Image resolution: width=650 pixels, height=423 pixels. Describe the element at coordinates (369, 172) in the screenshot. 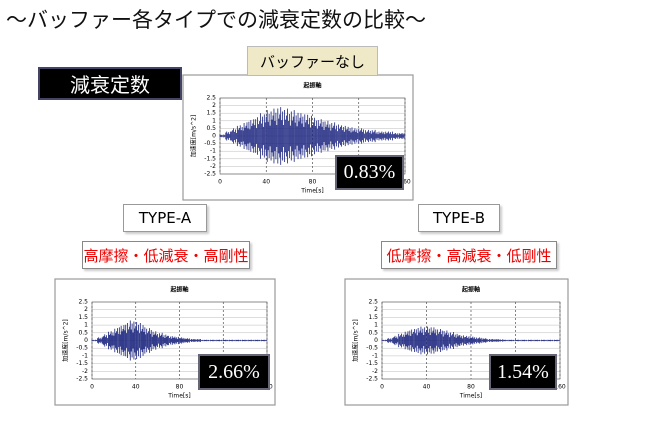

I see `damping-value: 0.83%` at that location.